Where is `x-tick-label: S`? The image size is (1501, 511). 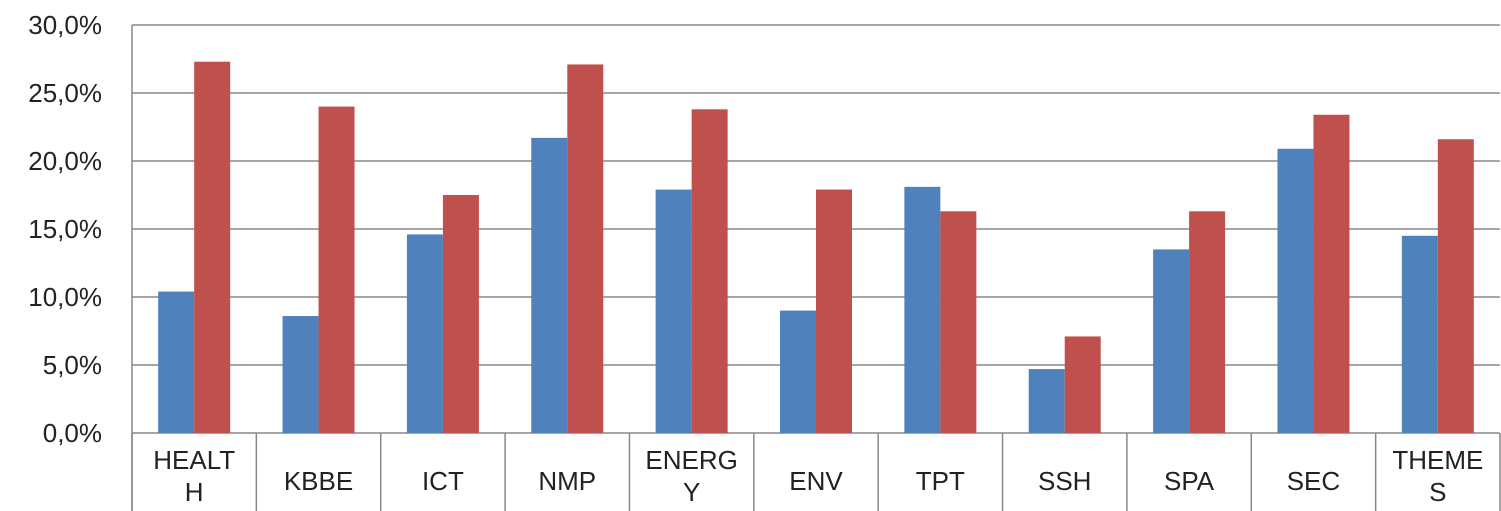 x-tick-label: S is located at coordinates (1437, 492).